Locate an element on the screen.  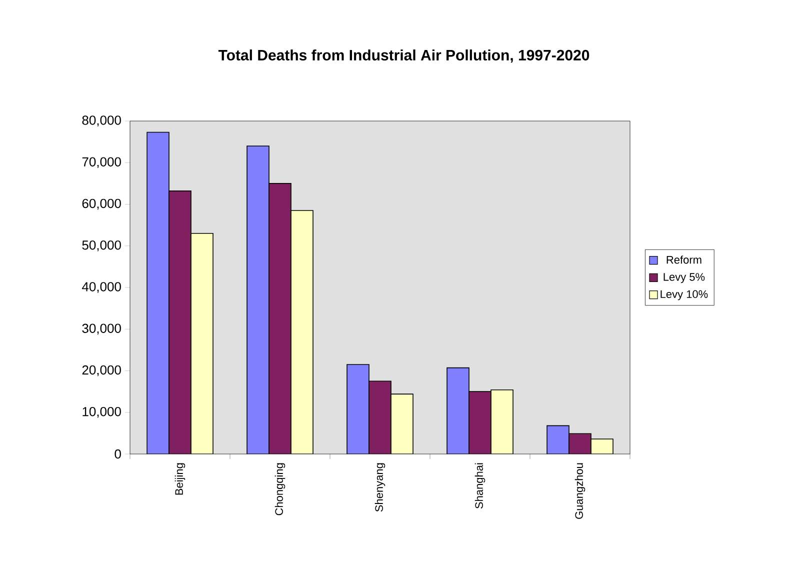
y-tick-label: 20,000 is located at coordinates (101, 370).